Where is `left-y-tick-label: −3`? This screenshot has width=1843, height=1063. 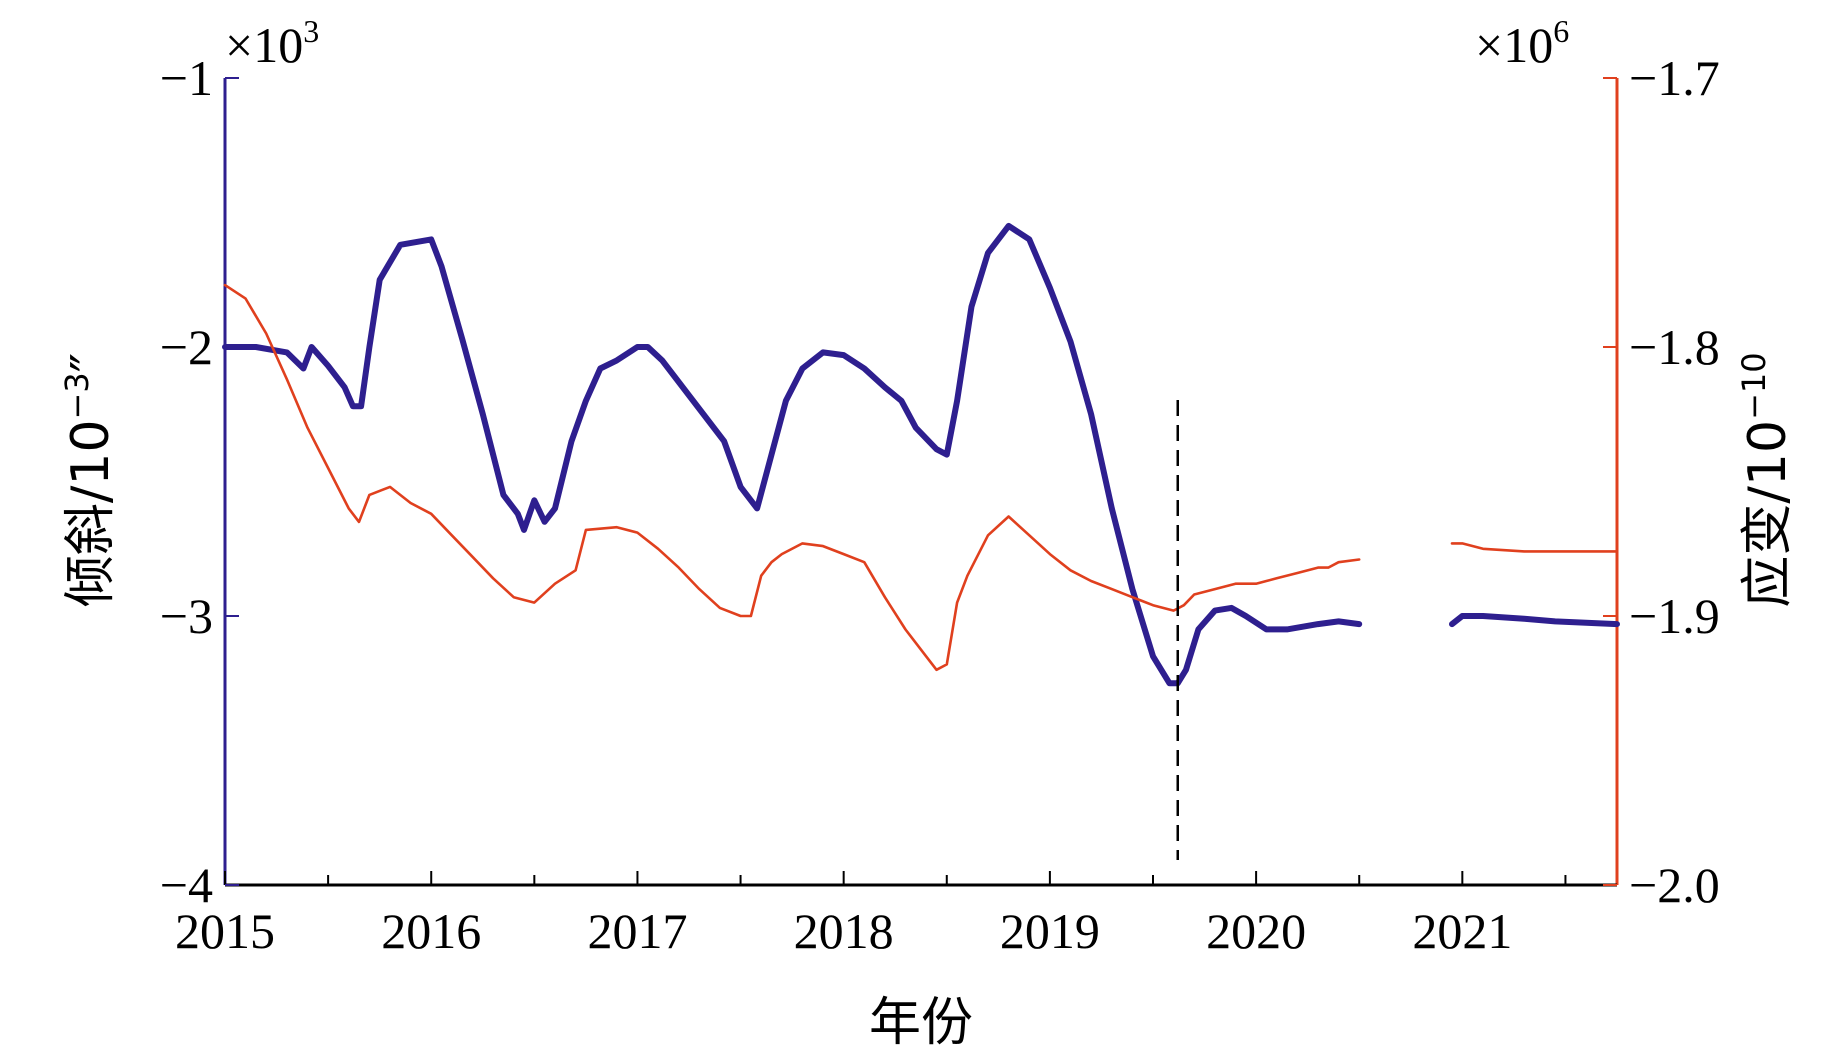
left-y-tick-label: −3 is located at coordinates (186, 616).